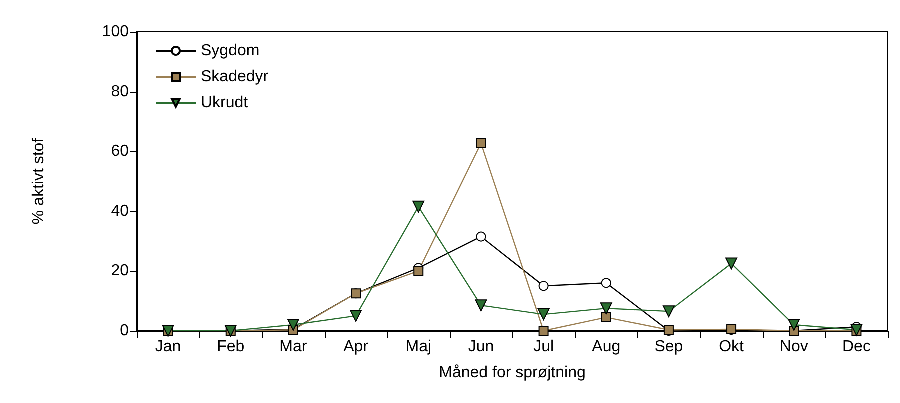 This screenshot has width=900, height=403. What do you see at coordinates (120, 91) in the screenshot?
I see `y-tick-label: 80` at bounding box center [120, 91].